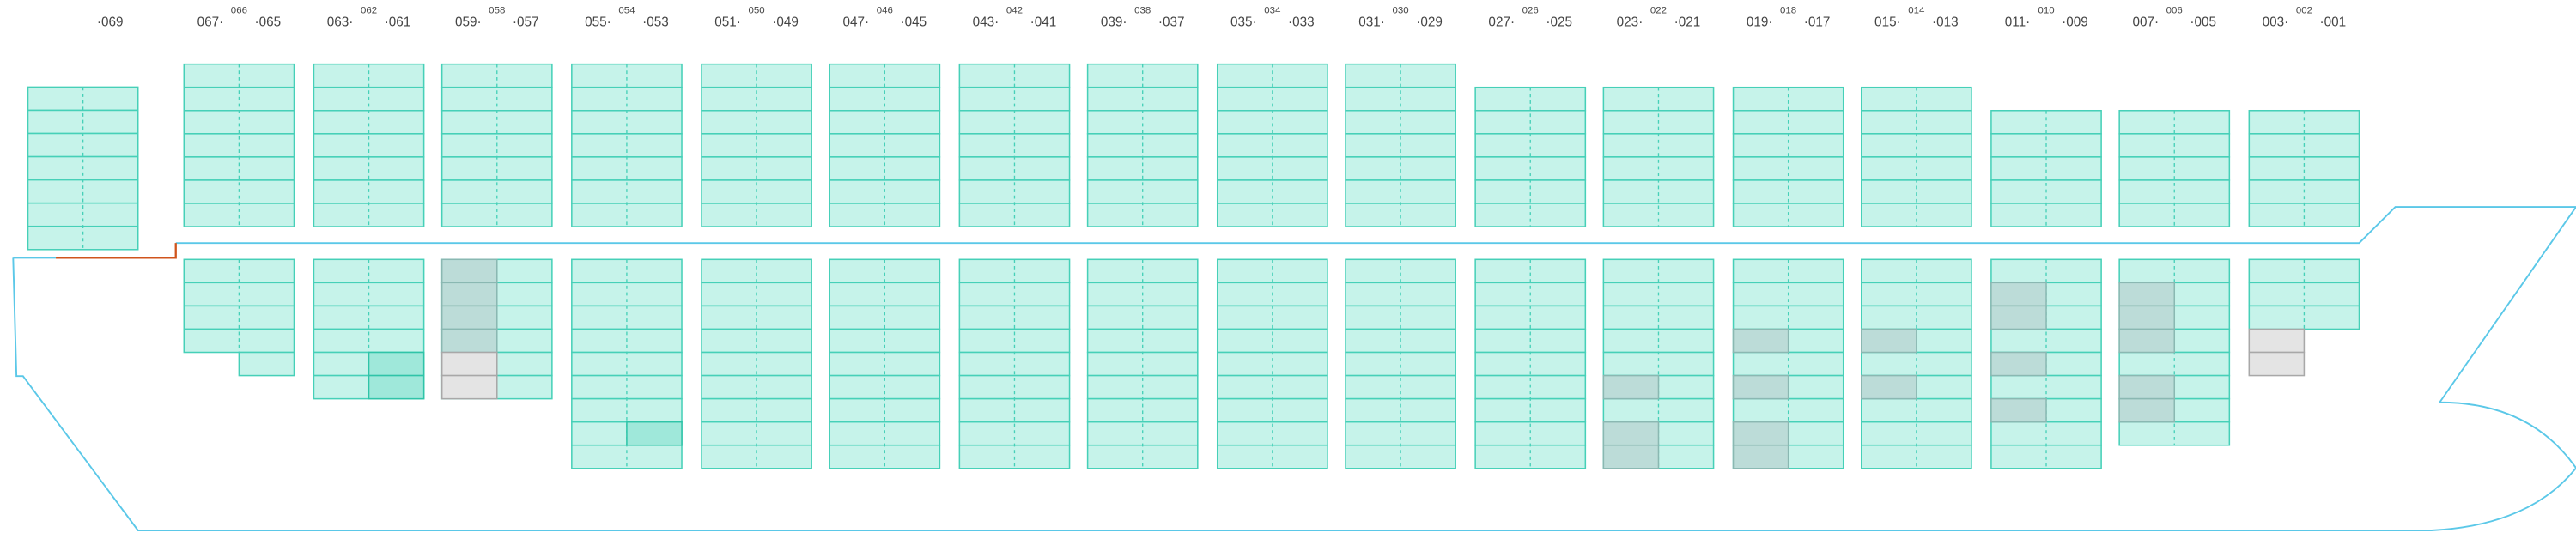  What do you see at coordinates (1043, 22) in the screenshot?
I see `bay-label: ·041` at bounding box center [1043, 22].